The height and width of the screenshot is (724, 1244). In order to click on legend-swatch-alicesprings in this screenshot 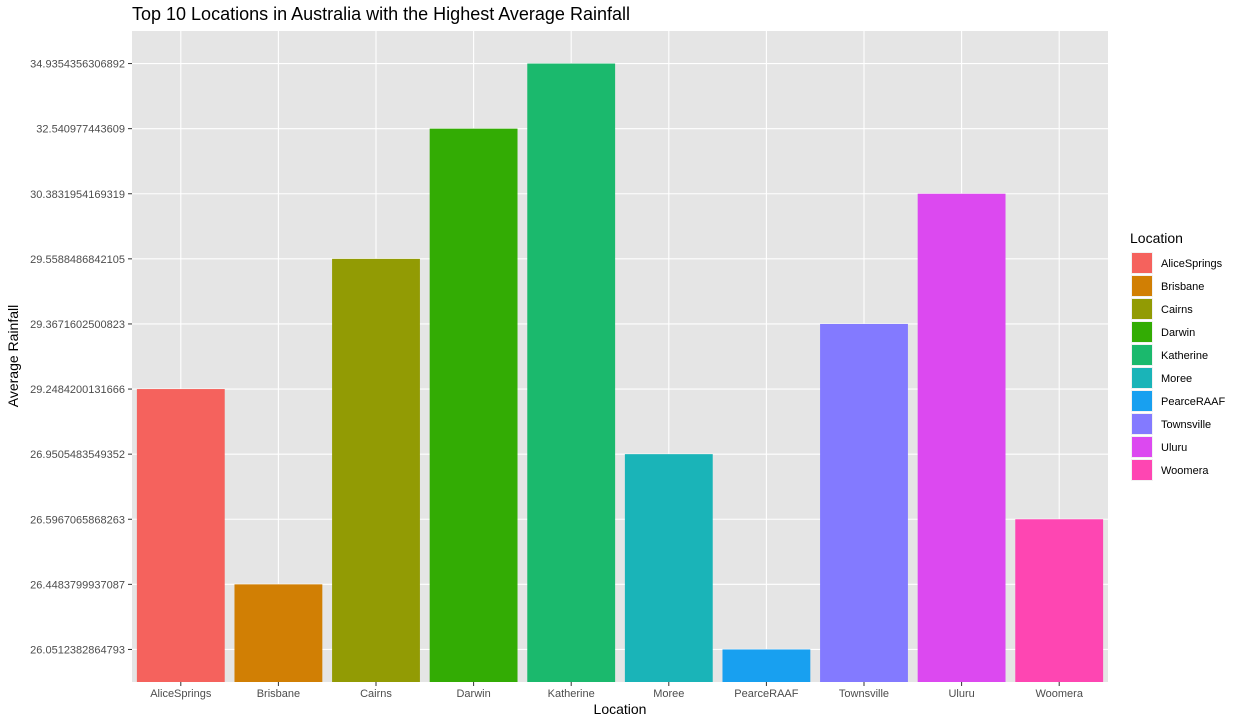, I will do `click(1142, 263)`.